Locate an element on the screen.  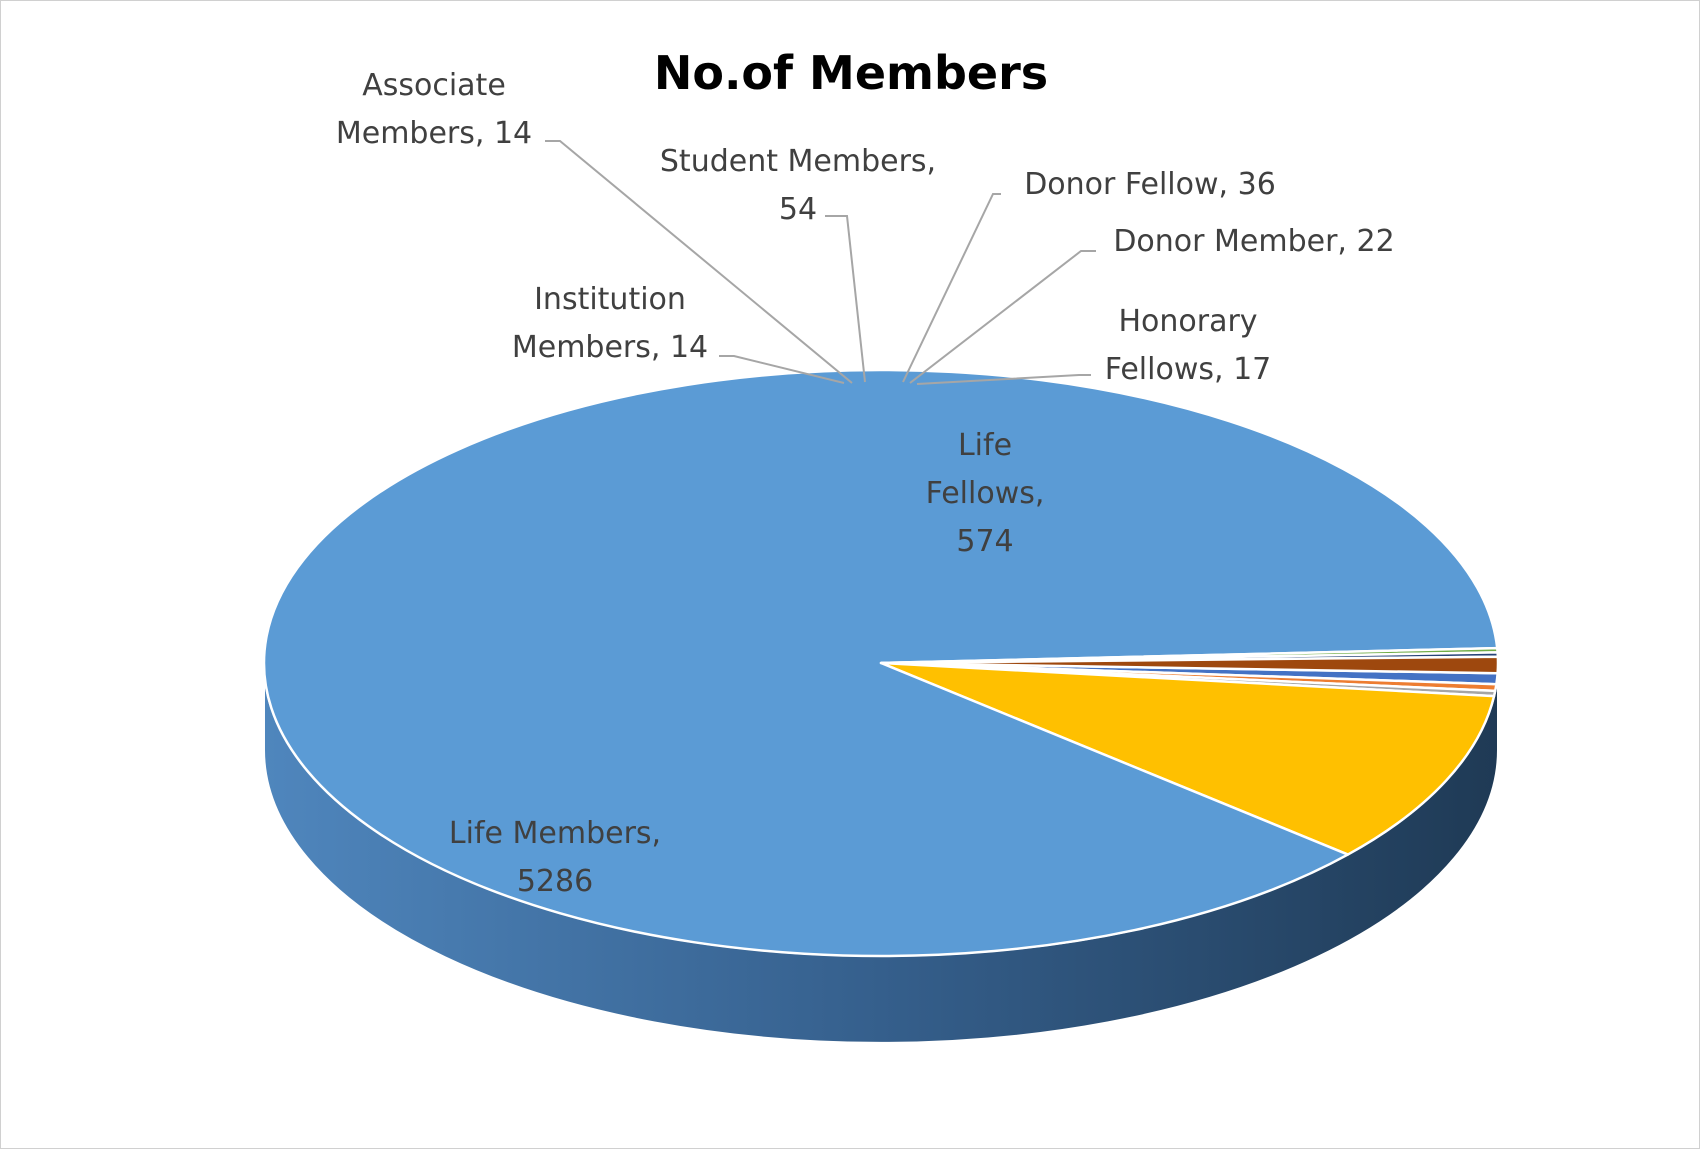
data-label-student-members: Student Members, is located at coordinates (798, 161).